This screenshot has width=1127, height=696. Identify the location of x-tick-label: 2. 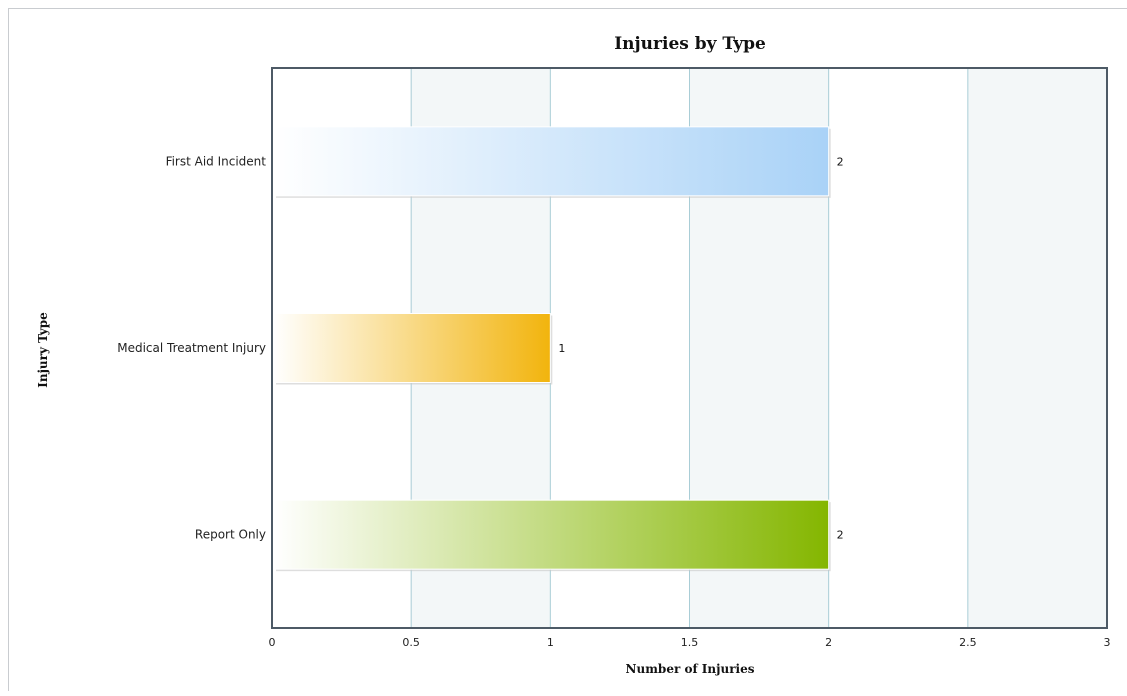
(828, 642).